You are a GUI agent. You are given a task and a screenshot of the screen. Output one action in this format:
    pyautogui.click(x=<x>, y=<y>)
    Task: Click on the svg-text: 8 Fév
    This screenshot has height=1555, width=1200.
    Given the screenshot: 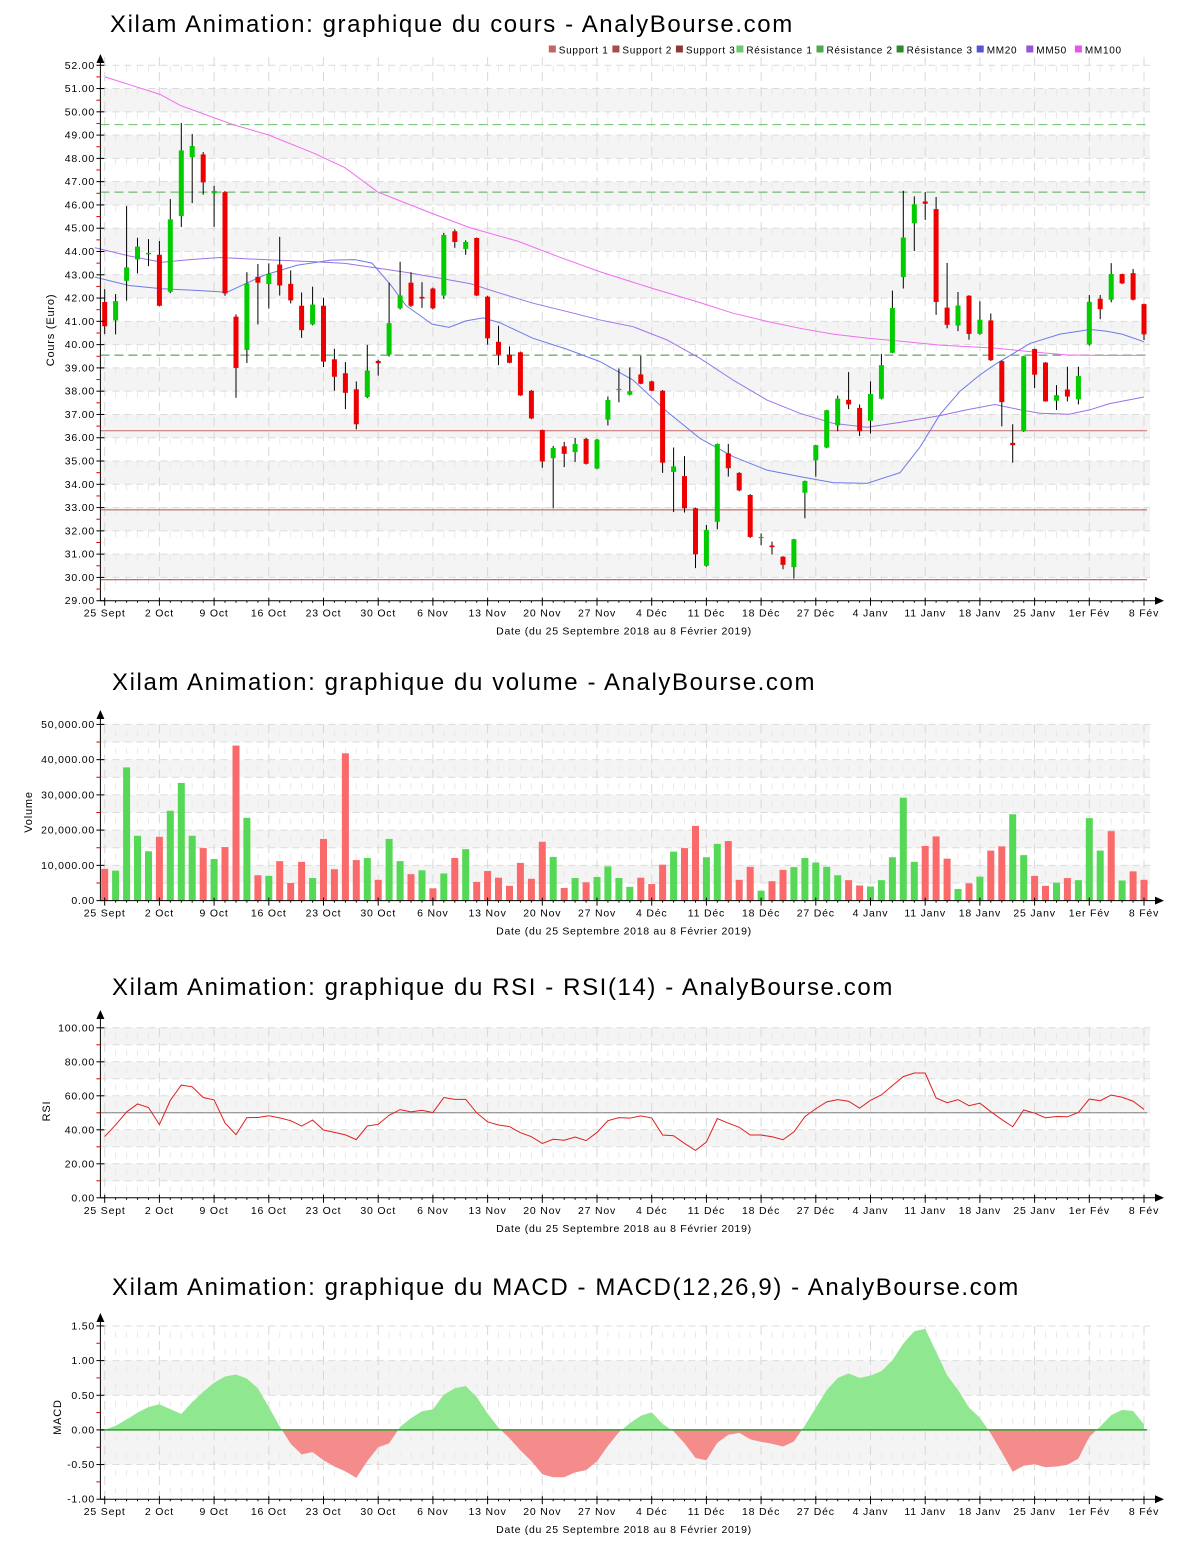 What is the action you would take?
    pyautogui.click(x=1144, y=914)
    